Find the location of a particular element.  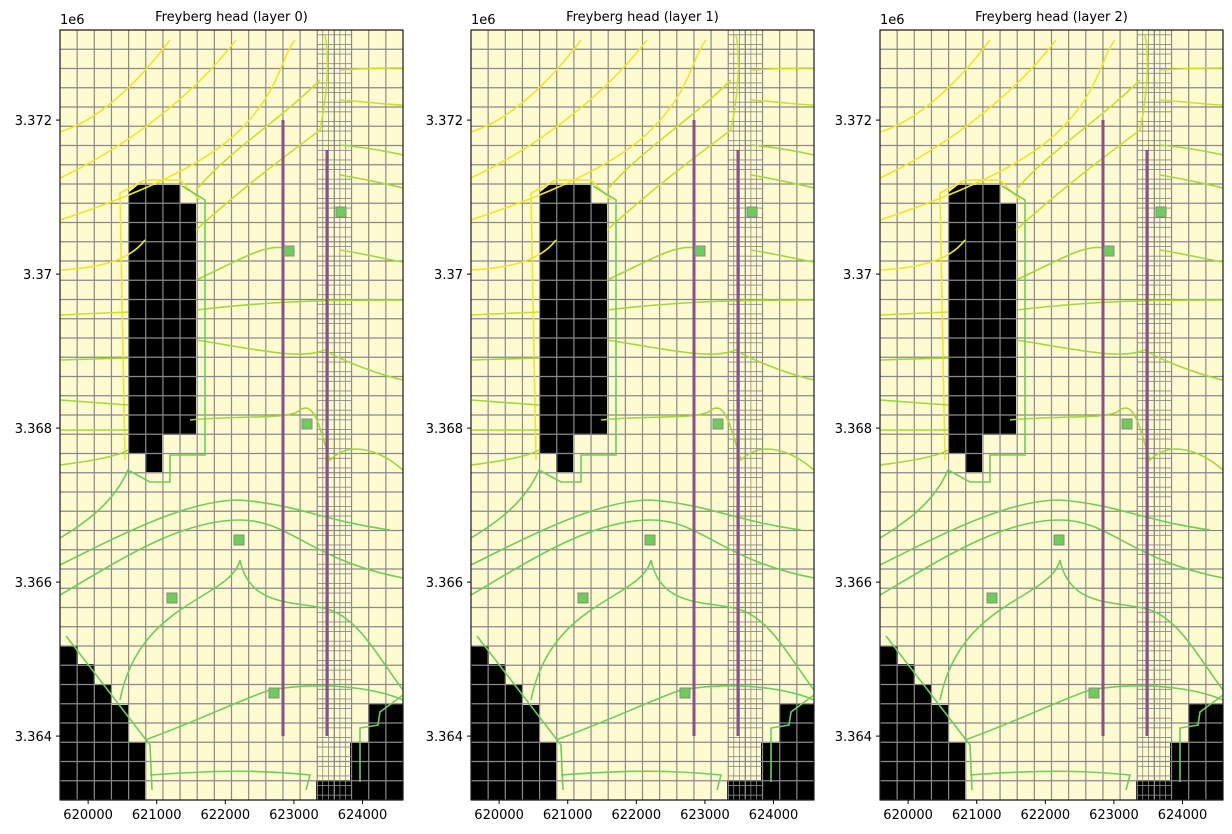

y-tick-label: 3.368 is located at coordinates (444, 429).